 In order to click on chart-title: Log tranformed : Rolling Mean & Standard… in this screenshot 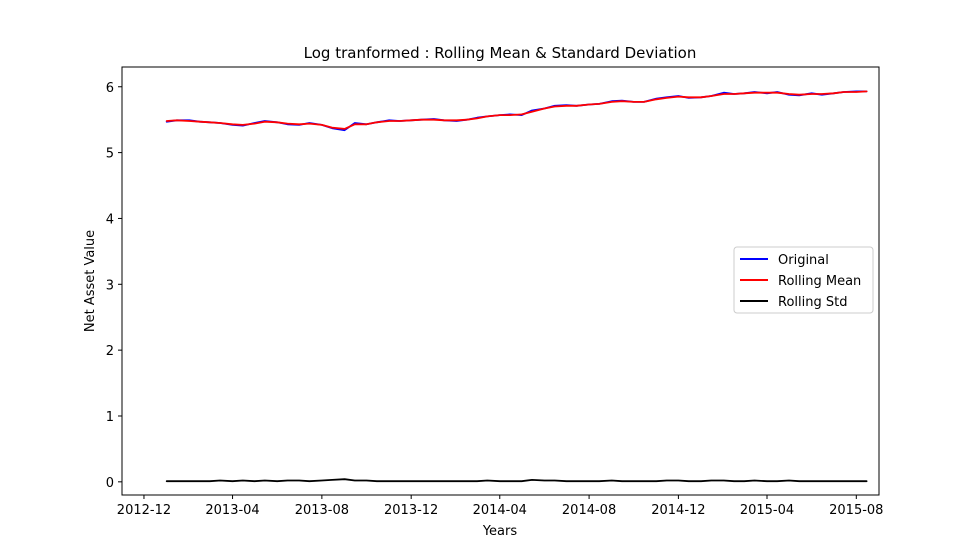, I will do `click(500, 53)`.